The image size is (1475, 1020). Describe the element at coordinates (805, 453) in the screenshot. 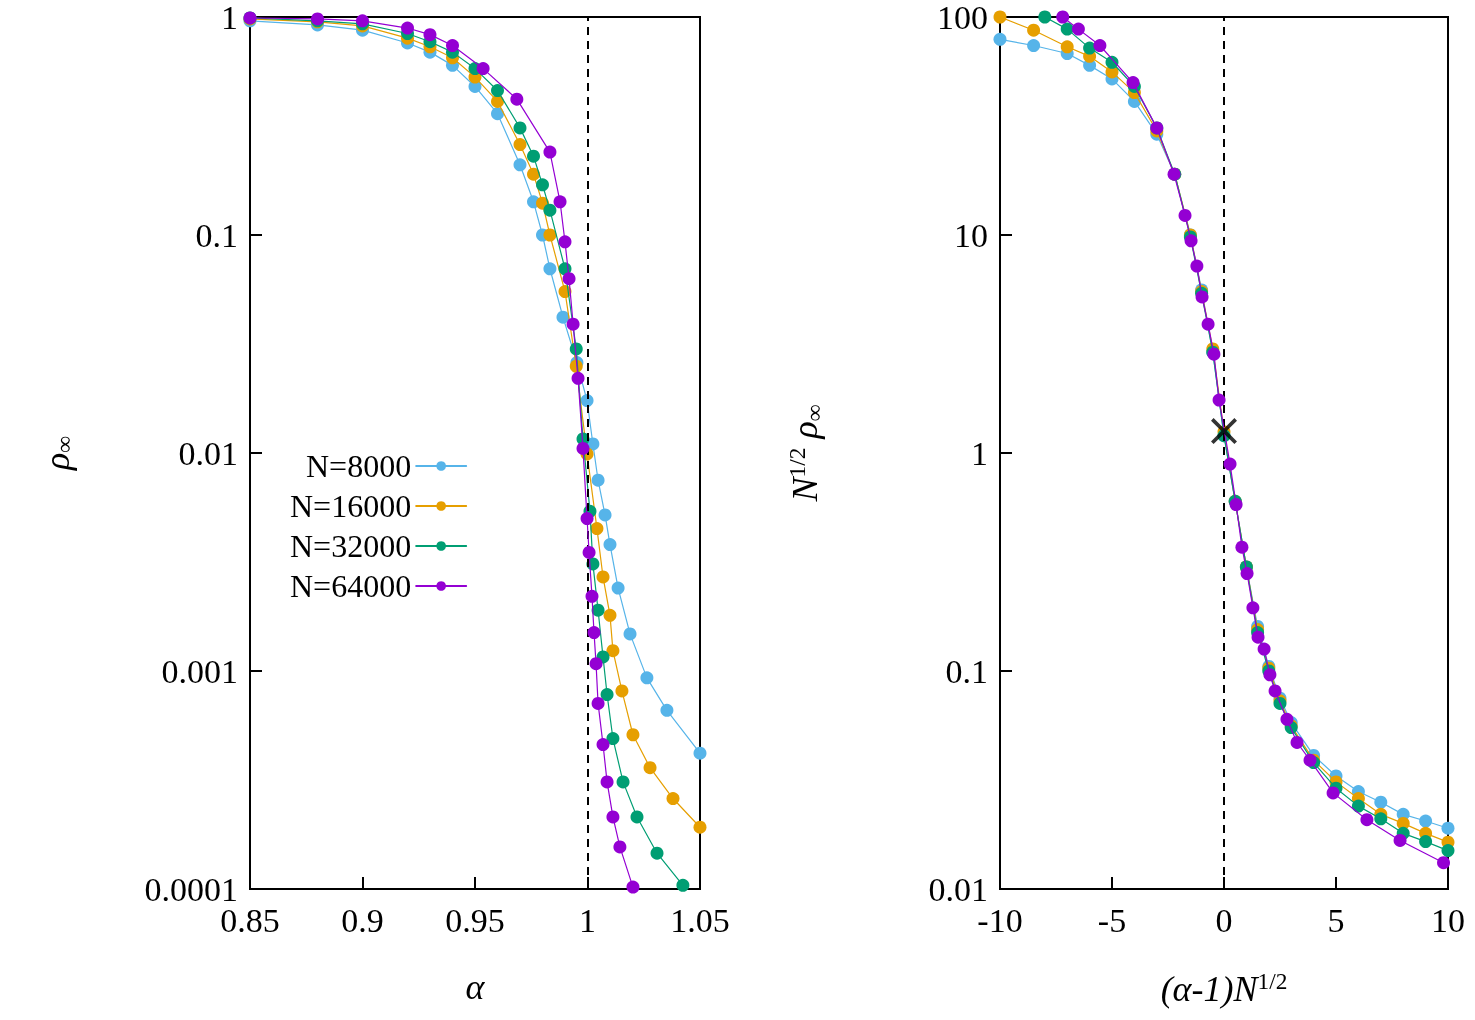

I see `y-axis-title: N1/2 ρ∞` at that location.